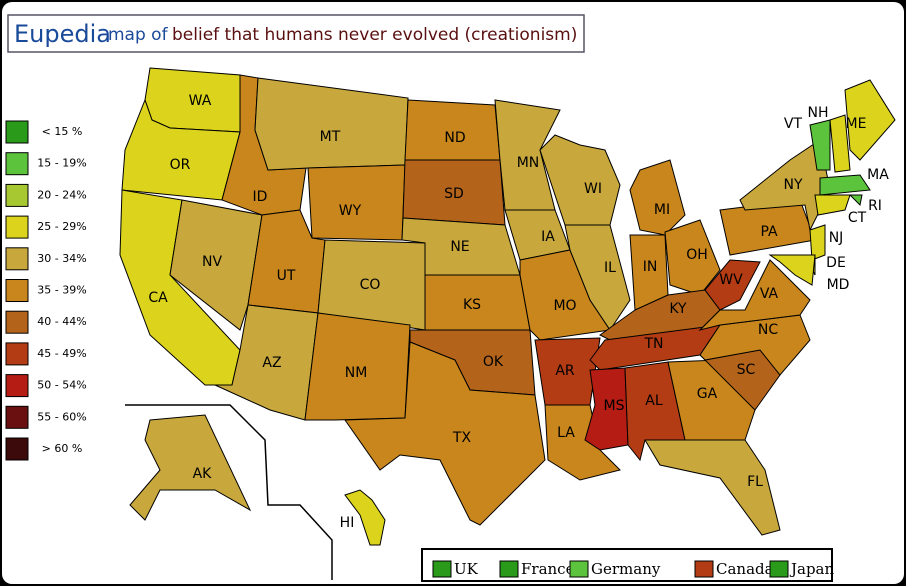 This screenshot has height=586, width=906. Describe the element at coordinates (548, 569) in the screenshot. I see `country-label: France` at that location.